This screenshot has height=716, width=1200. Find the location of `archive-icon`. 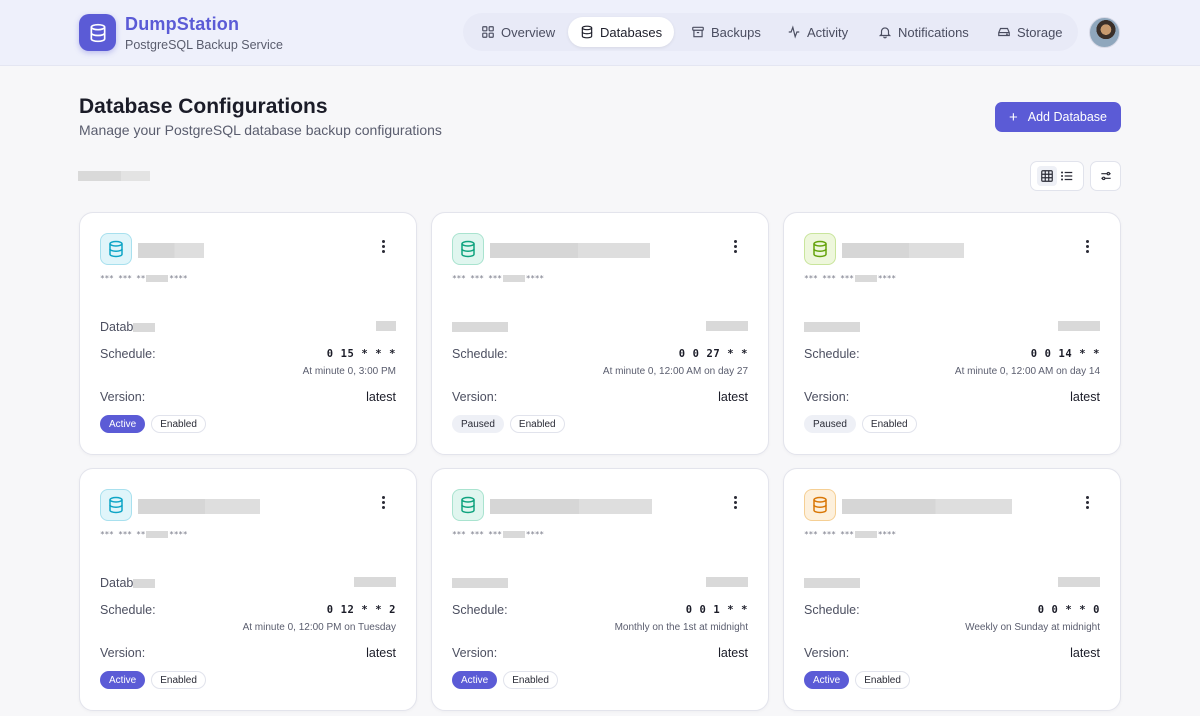

archive-icon is located at coordinates (698, 32).